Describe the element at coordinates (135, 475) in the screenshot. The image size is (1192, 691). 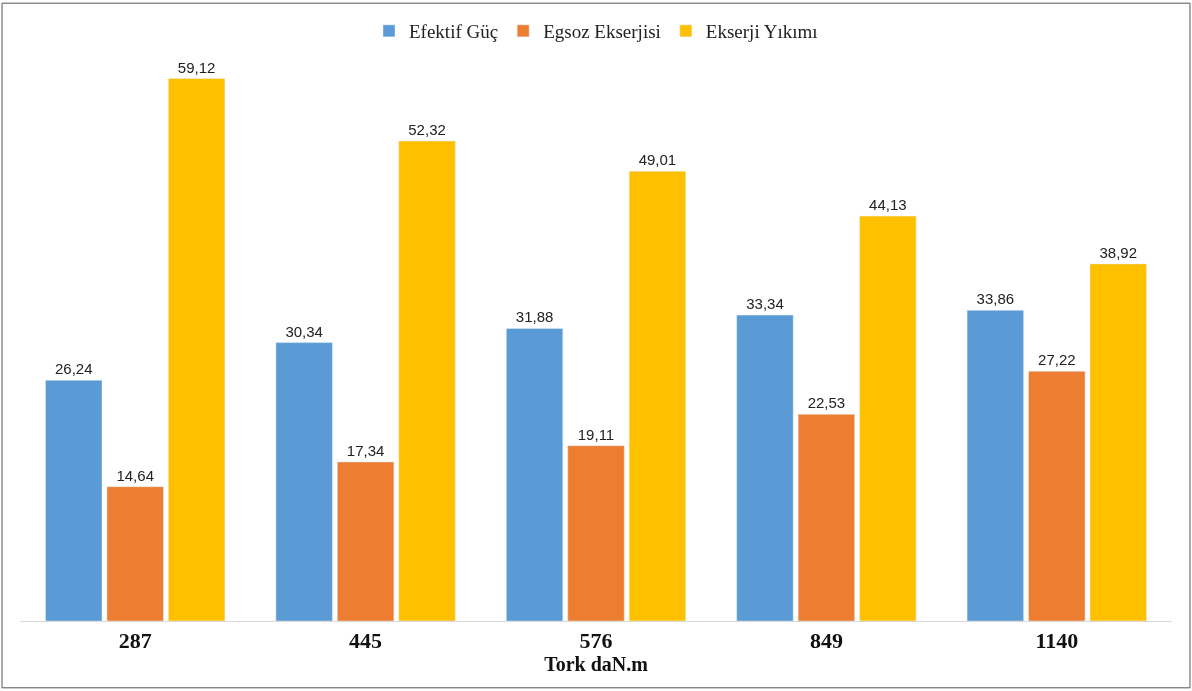
I see `data-label: 14,64` at that location.